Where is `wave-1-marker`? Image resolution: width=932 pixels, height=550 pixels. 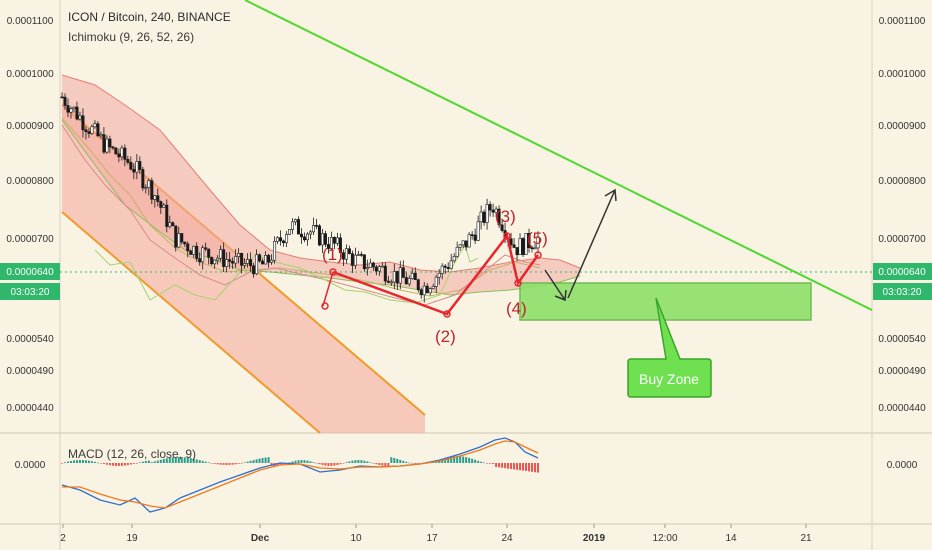 wave-1-marker is located at coordinates (333, 272).